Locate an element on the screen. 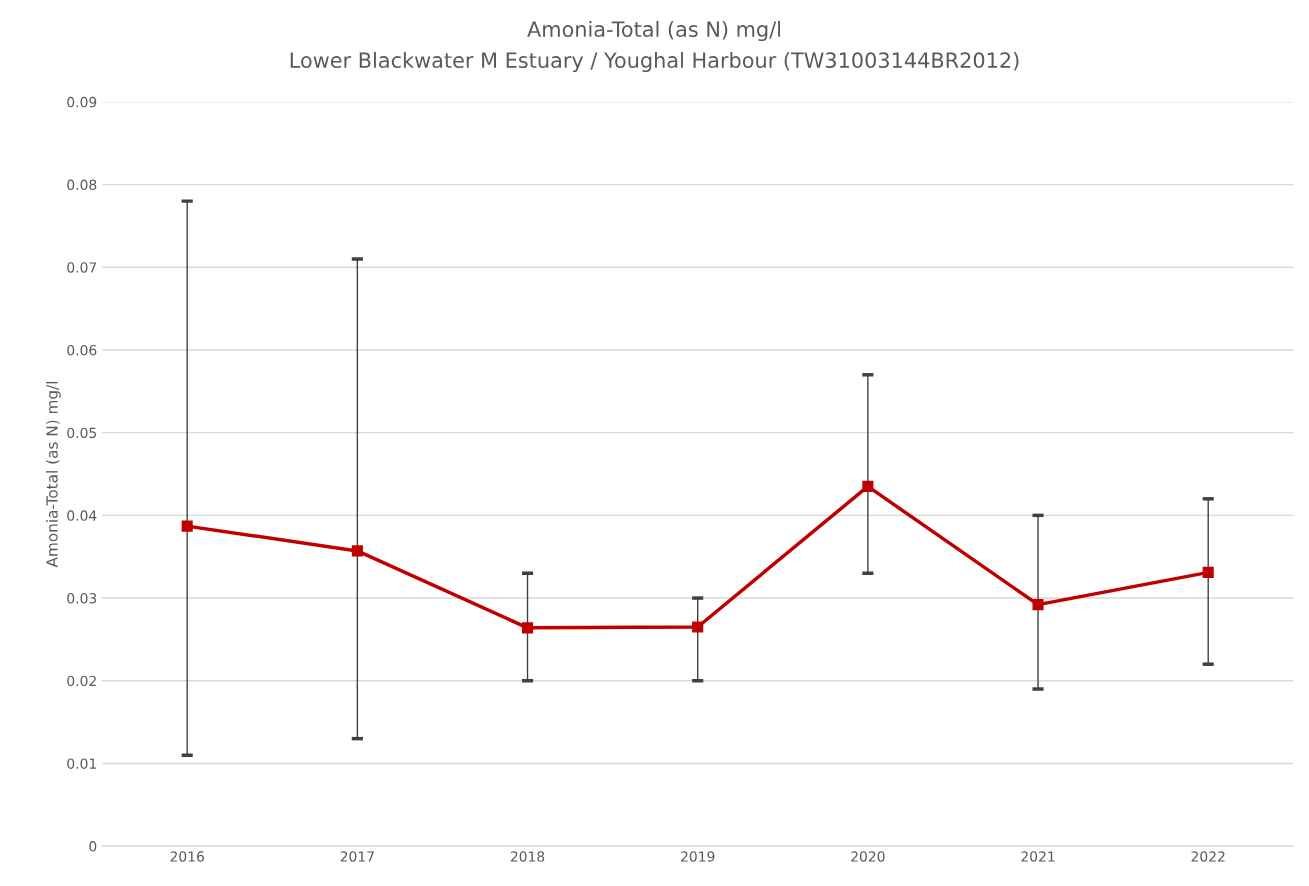 This screenshot has height=886, width=1309. y-tick-label: 0.08 is located at coordinates (82, 185).